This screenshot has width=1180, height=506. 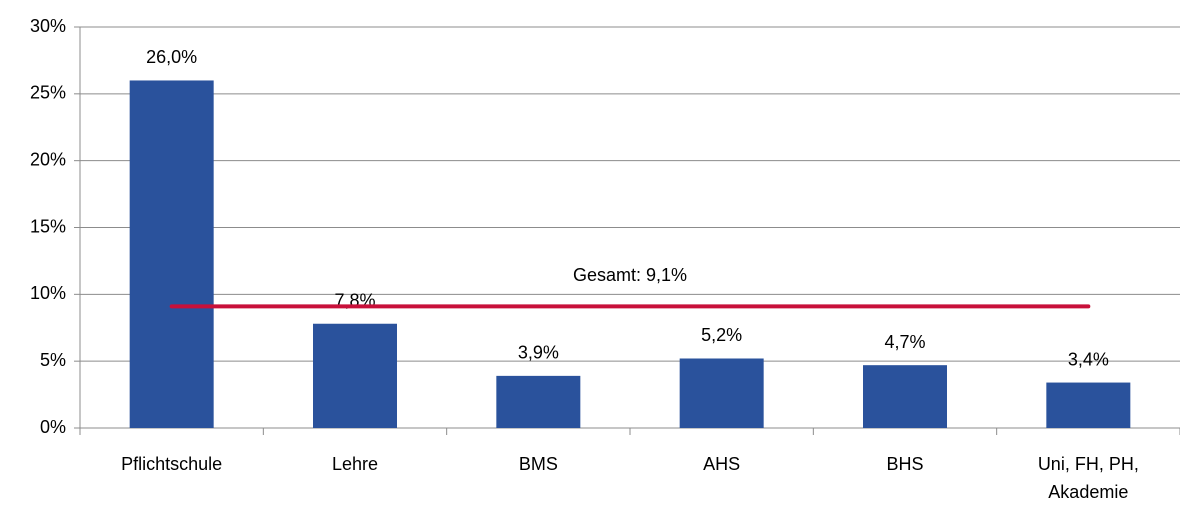 What do you see at coordinates (630, 275) in the screenshot?
I see `reference-label: Gesamt: 9,1%` at bounding box center [630, 275].